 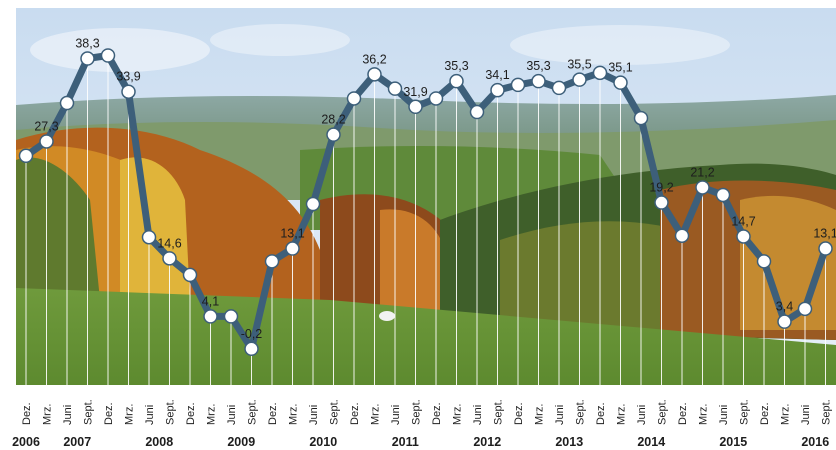 I want to click on year-label: 2013, so click(x=569, y=442).